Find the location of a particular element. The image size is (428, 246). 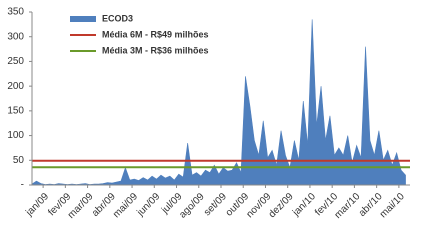

x-tick-label: ago/09 is located at coordinates (192, 206).